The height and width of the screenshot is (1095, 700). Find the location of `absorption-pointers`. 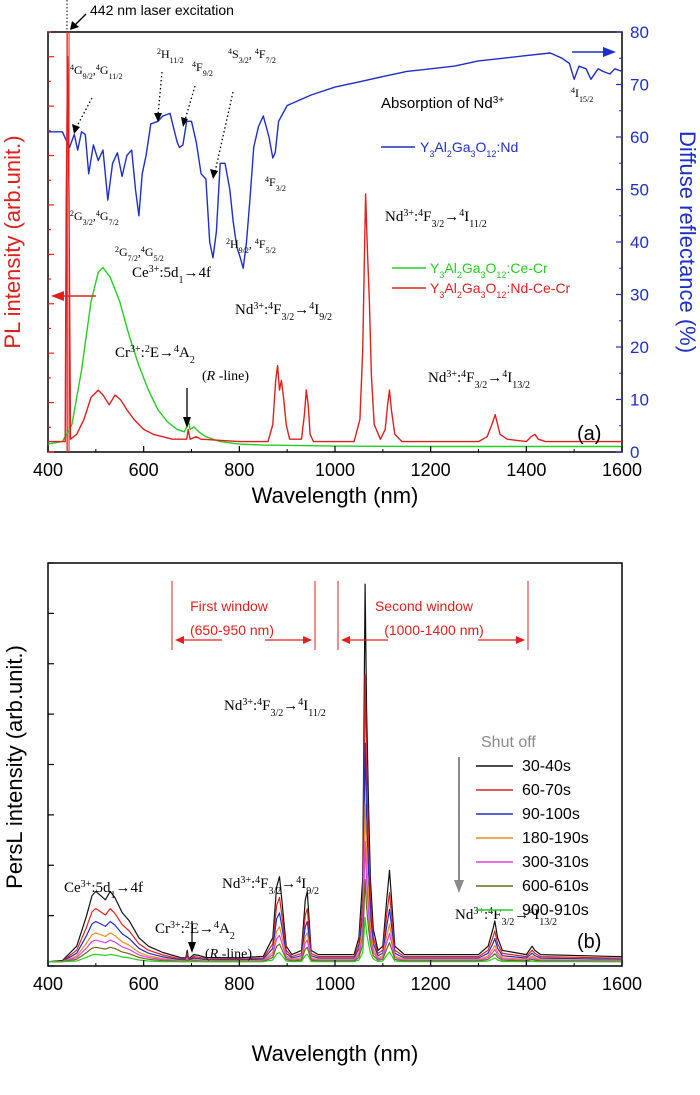

absorption-pointers is located at coordinates (154, 122).